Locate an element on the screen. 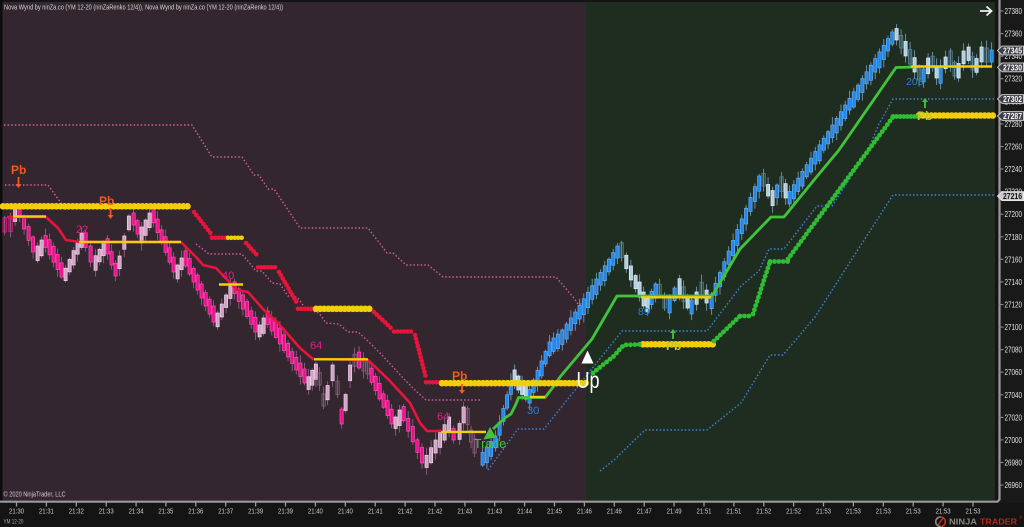  svg-text: 27280 is located at coordinates (1014, 124).